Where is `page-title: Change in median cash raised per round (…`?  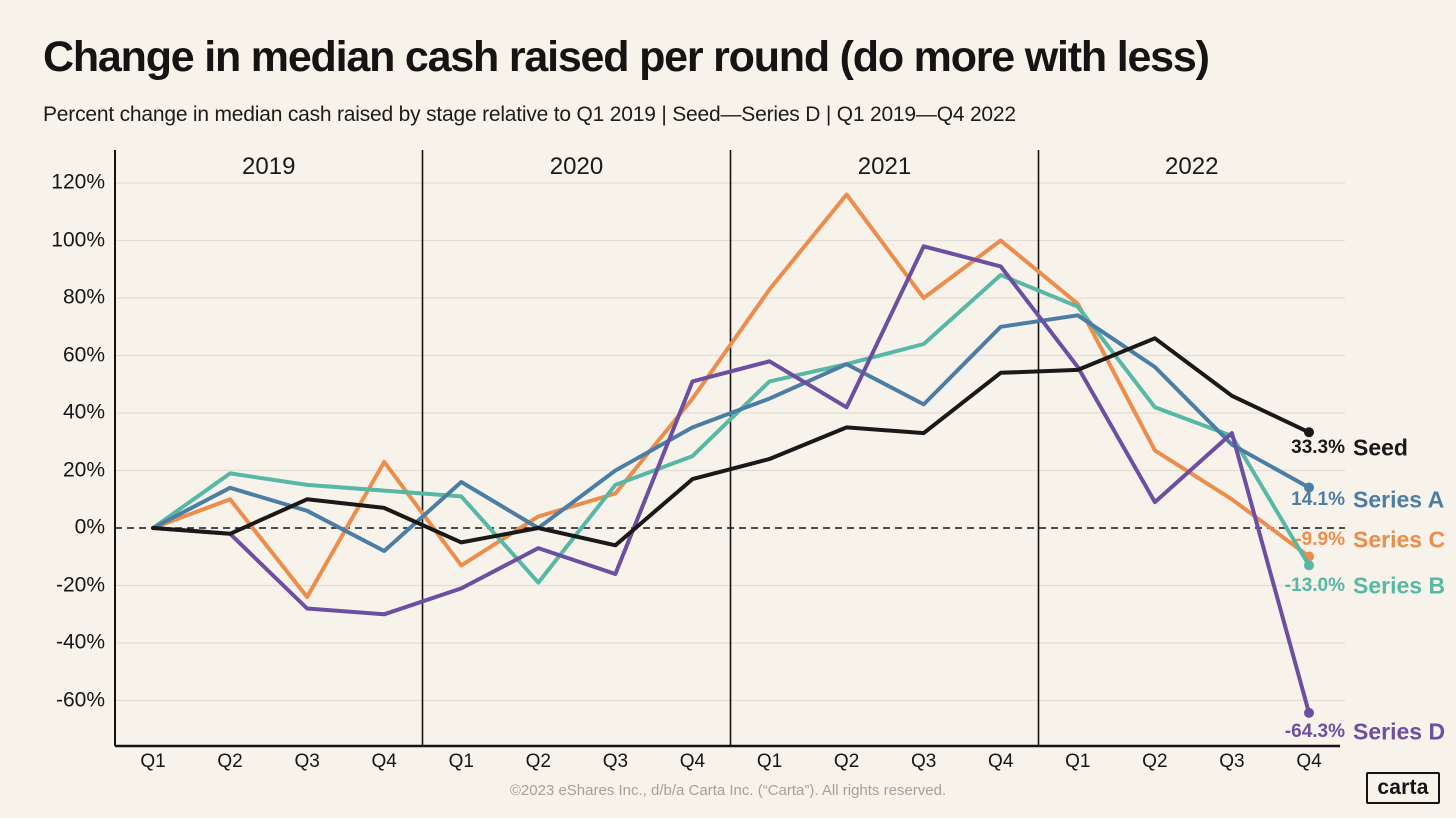 page-title: Change in median cash raised per round (… is located at coordinates (626, 57).